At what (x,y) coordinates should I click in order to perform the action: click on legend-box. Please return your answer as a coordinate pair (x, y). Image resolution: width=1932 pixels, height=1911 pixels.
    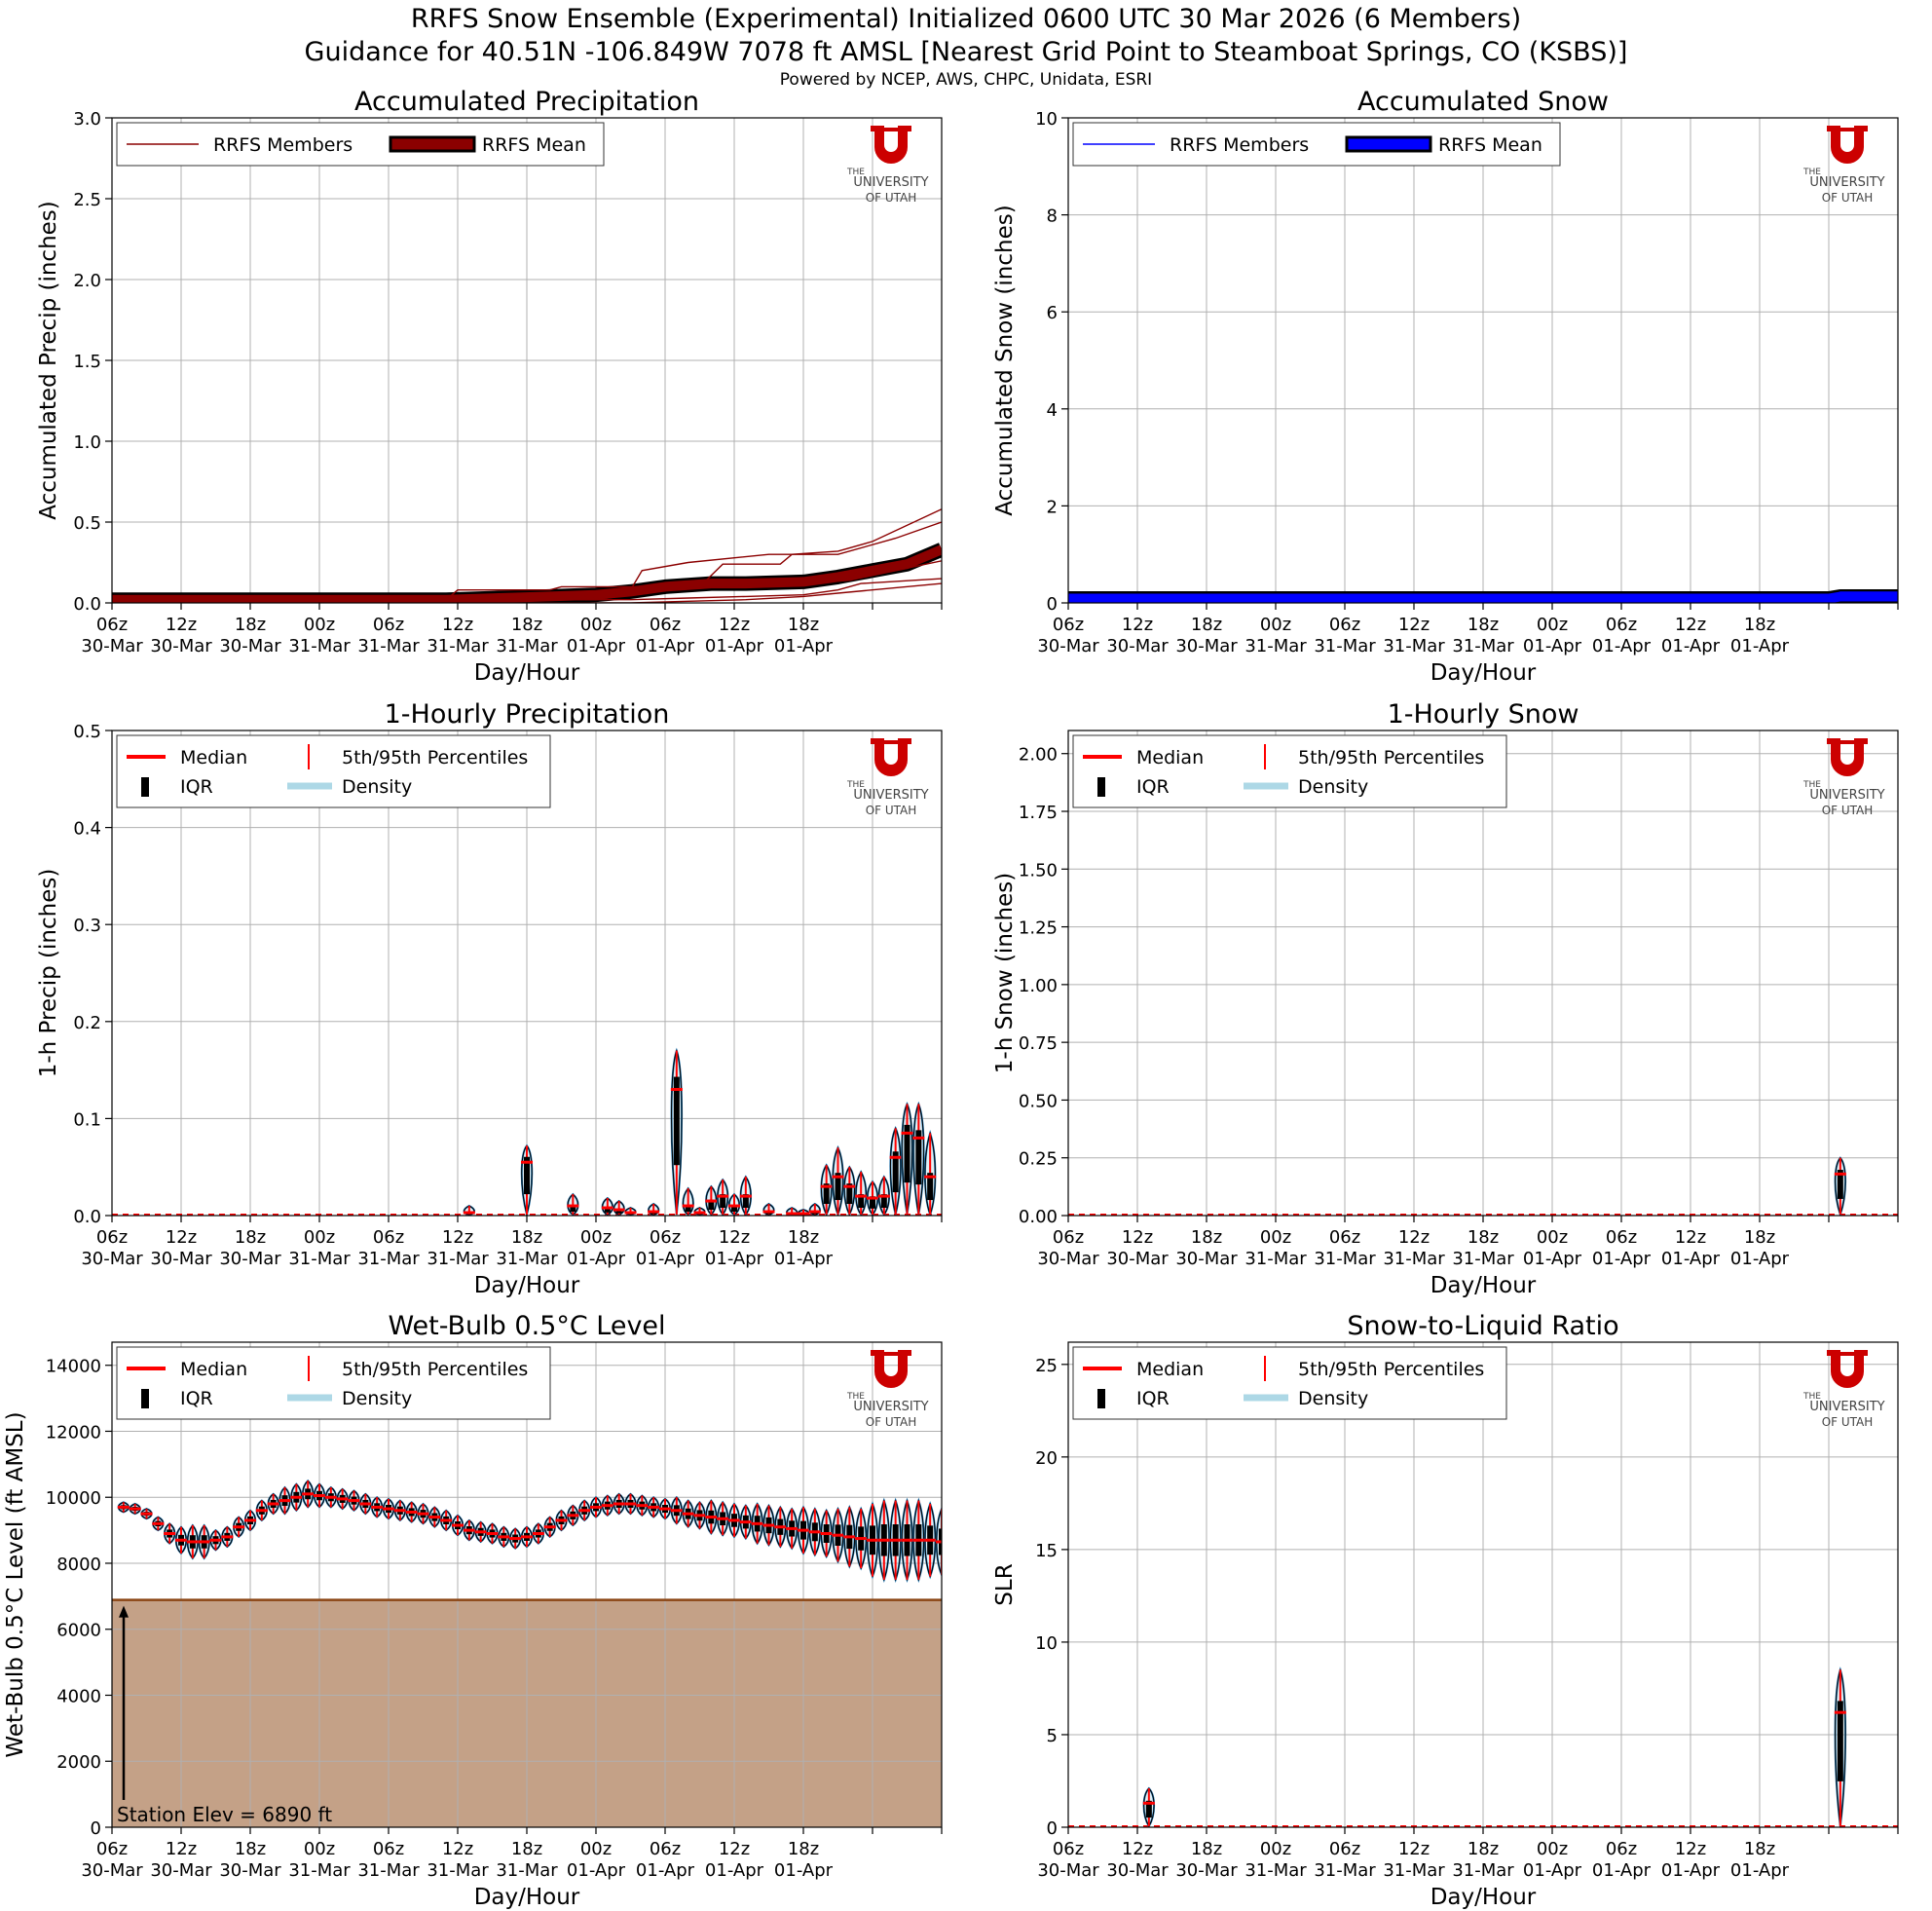
    Looking at the image, I should click on (1289, 771).